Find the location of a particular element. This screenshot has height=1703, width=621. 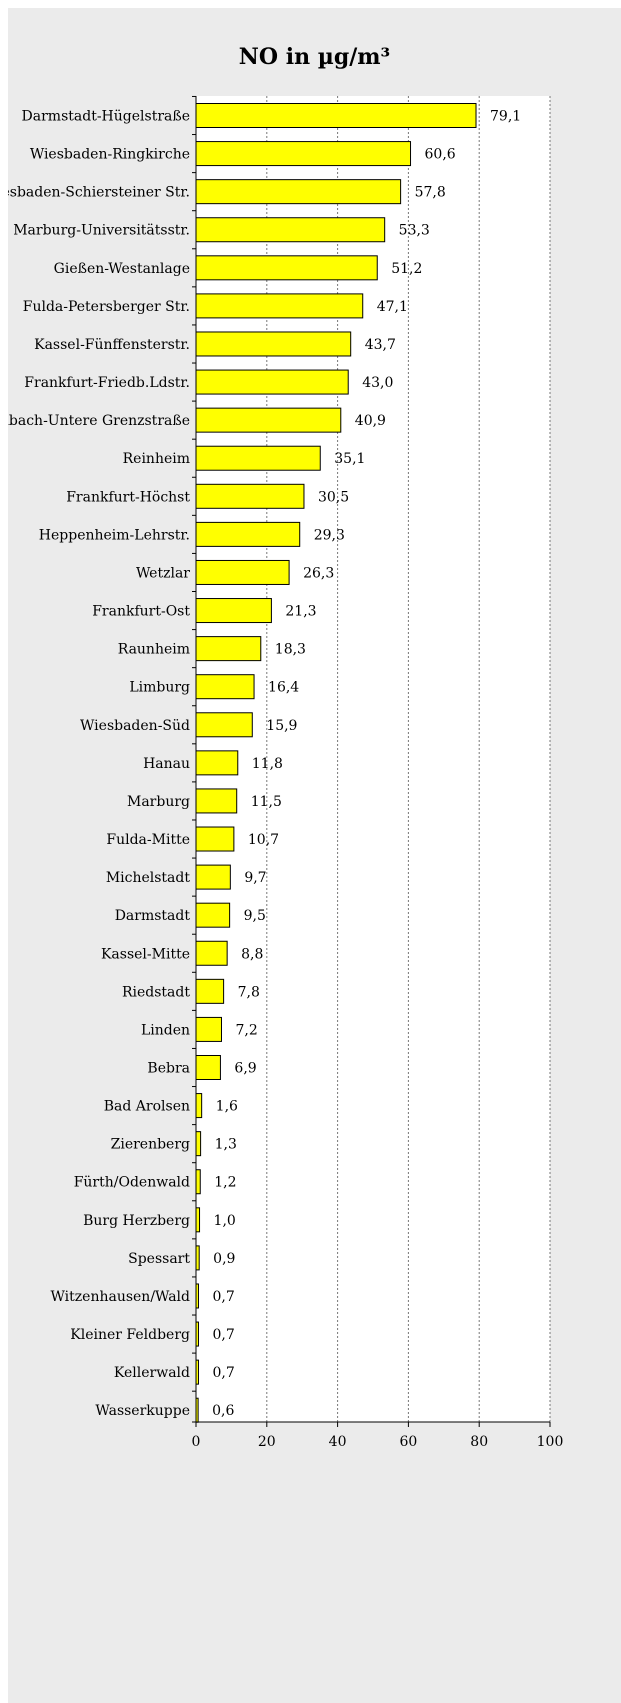

category-label: Zierenberg is located at coordinates (150, 1145).